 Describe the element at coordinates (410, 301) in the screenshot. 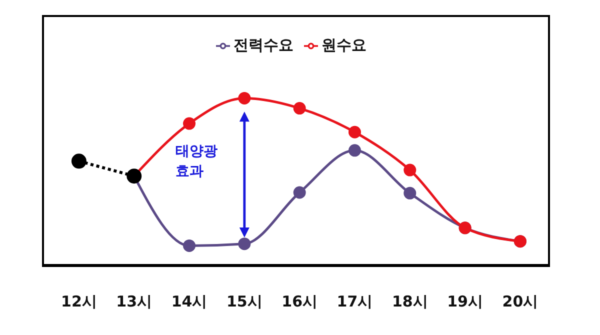

I see `x-tick-label: 18시` at that location.